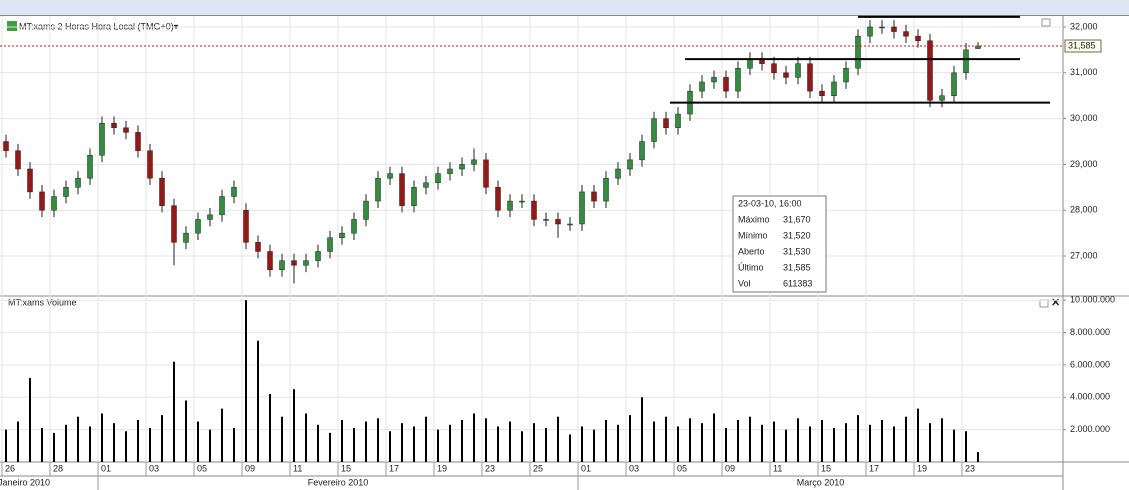  What do you see at coordinates (42, 302) in the screenshot?
I see `volume-title: MT:xams Volume` at bounding box center [42, 302].